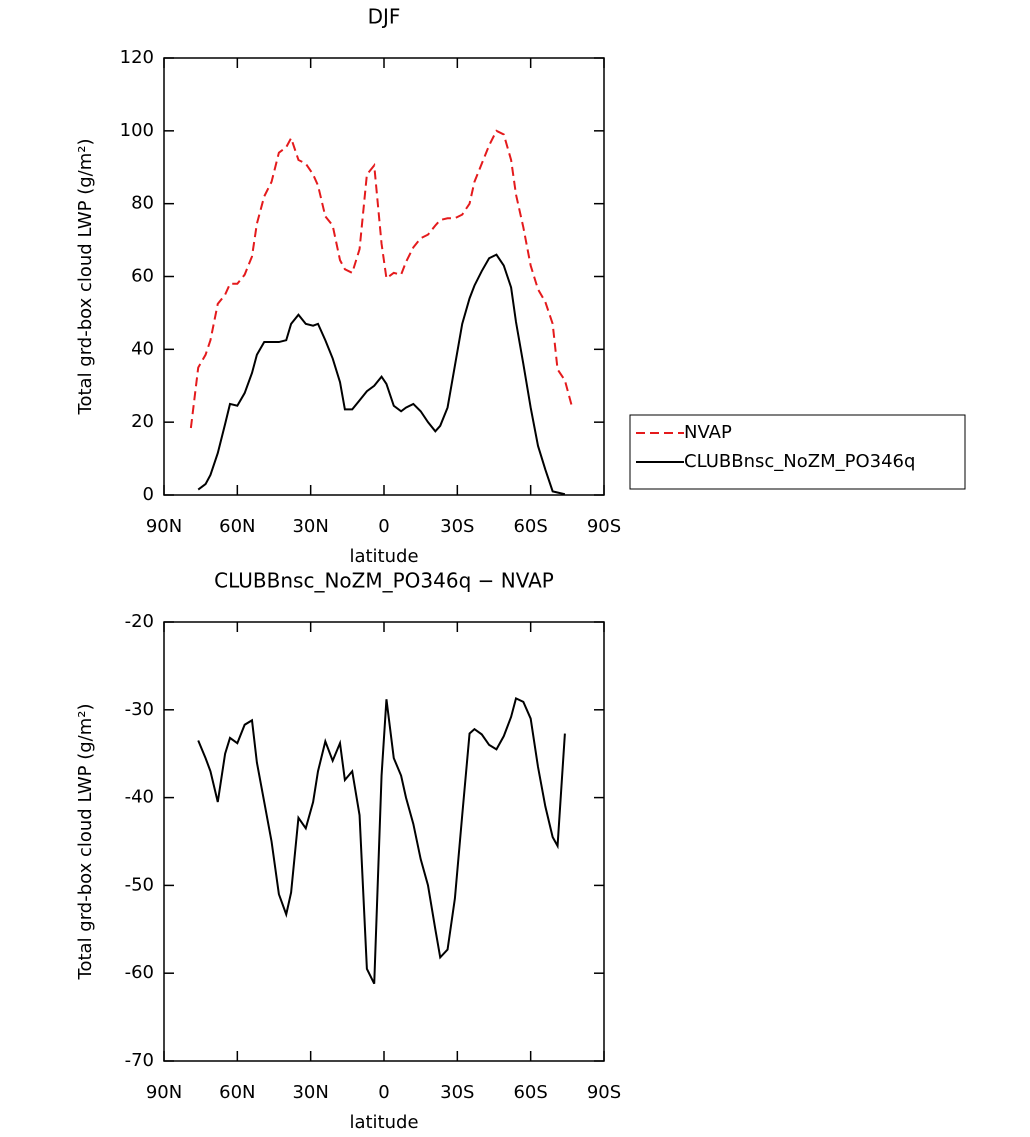 The width and height of the screenshot is (1030, 1137). Describe the element at coordinates (142, 276) in the screenshot. I see `y-tick-label: 60` at that location.